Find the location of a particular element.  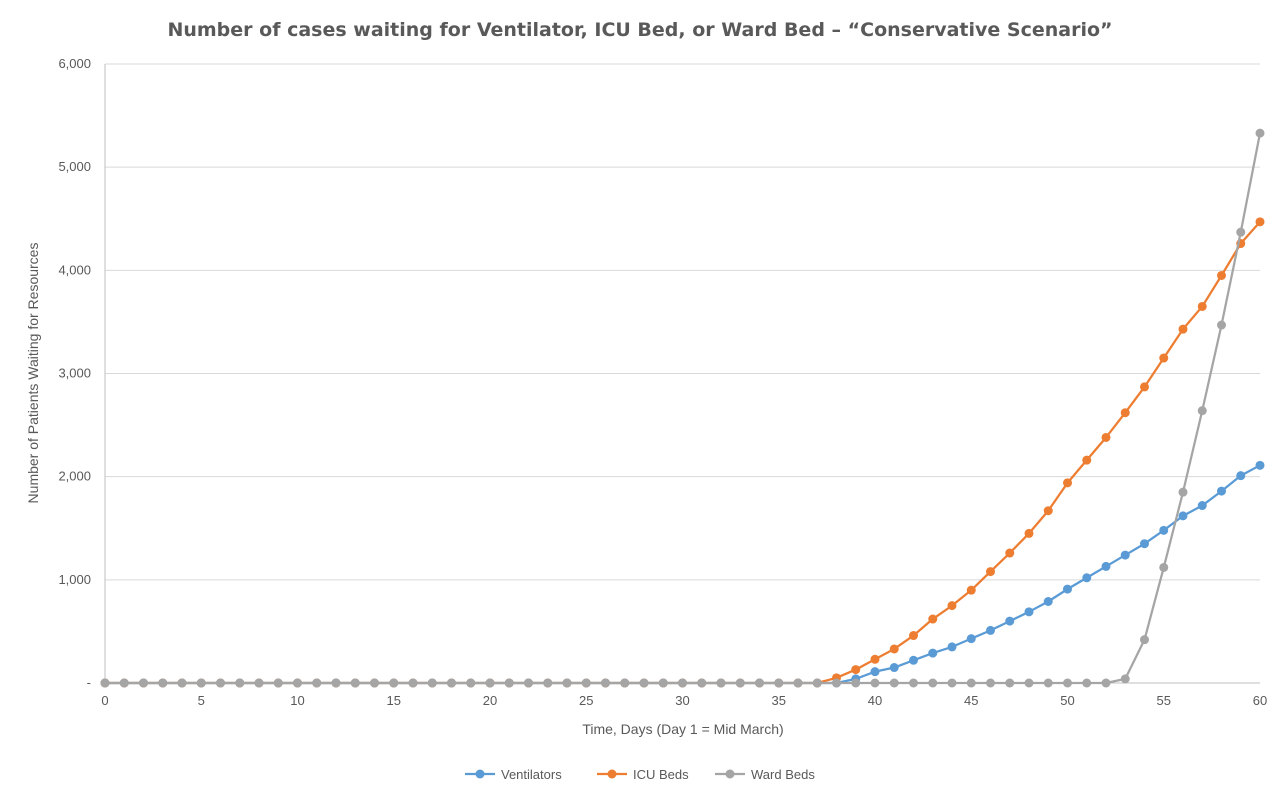

legend-marker is located at coordinates (480, 774).